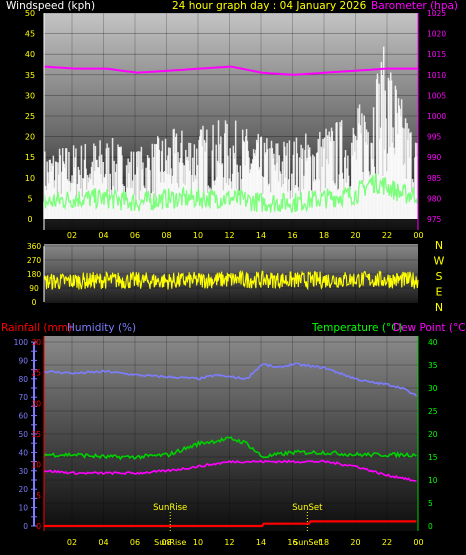 The image size is (466, 555). I want to click on barometer-tick-label: 1010, so click(436, 75).